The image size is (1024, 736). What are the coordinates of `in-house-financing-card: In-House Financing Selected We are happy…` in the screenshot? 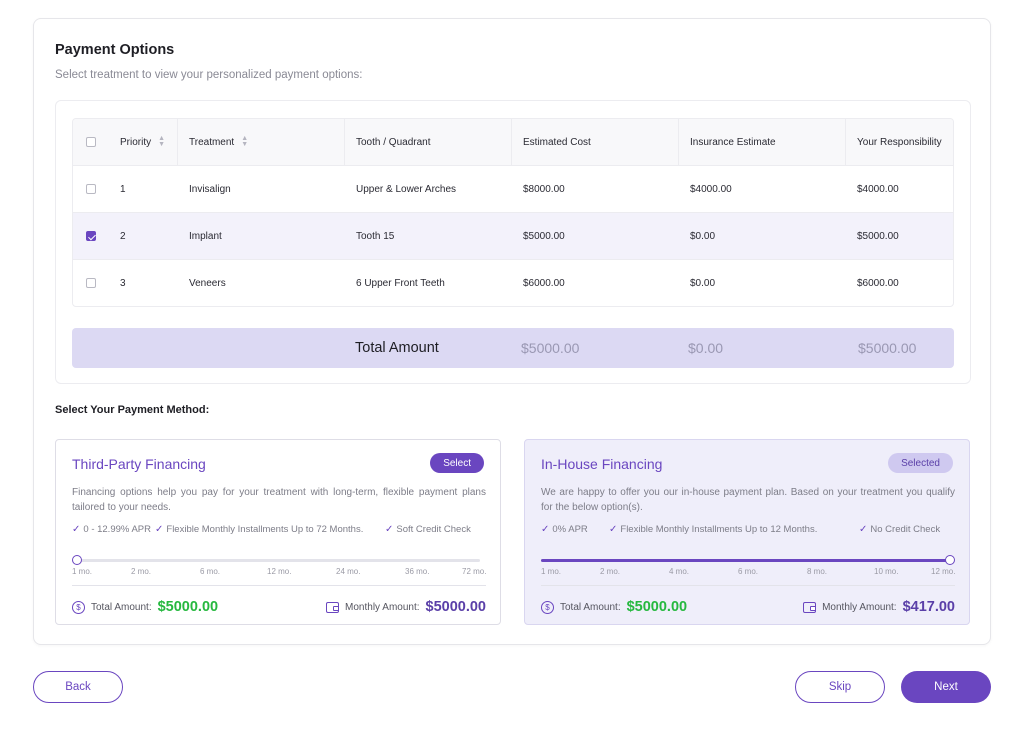 It's located at (747, 532).